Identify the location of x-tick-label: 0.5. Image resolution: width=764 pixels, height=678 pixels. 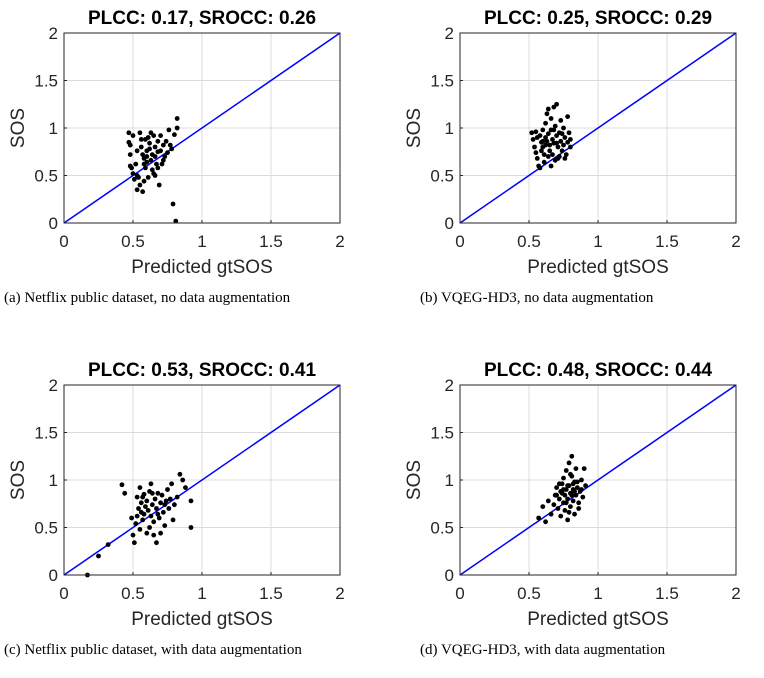
(133, 241).